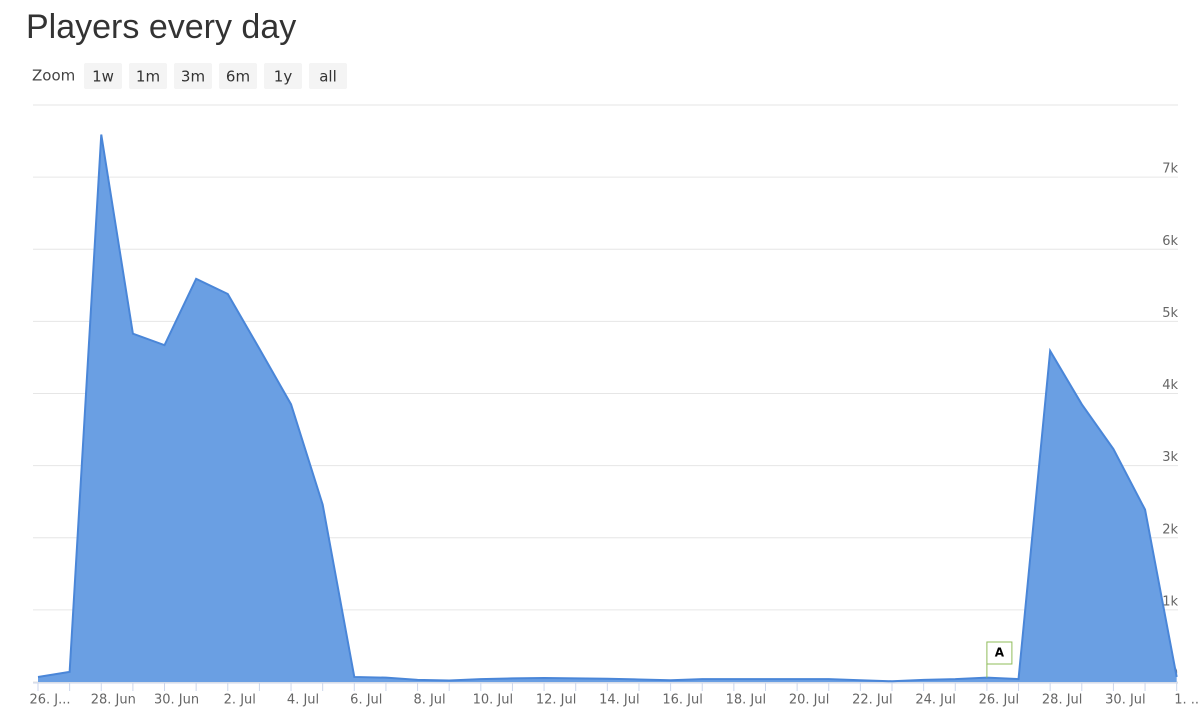 Image resolution: width=1200 pixels, height=721 pixels. I want to click on flag-label: A, so click(1000, 653).